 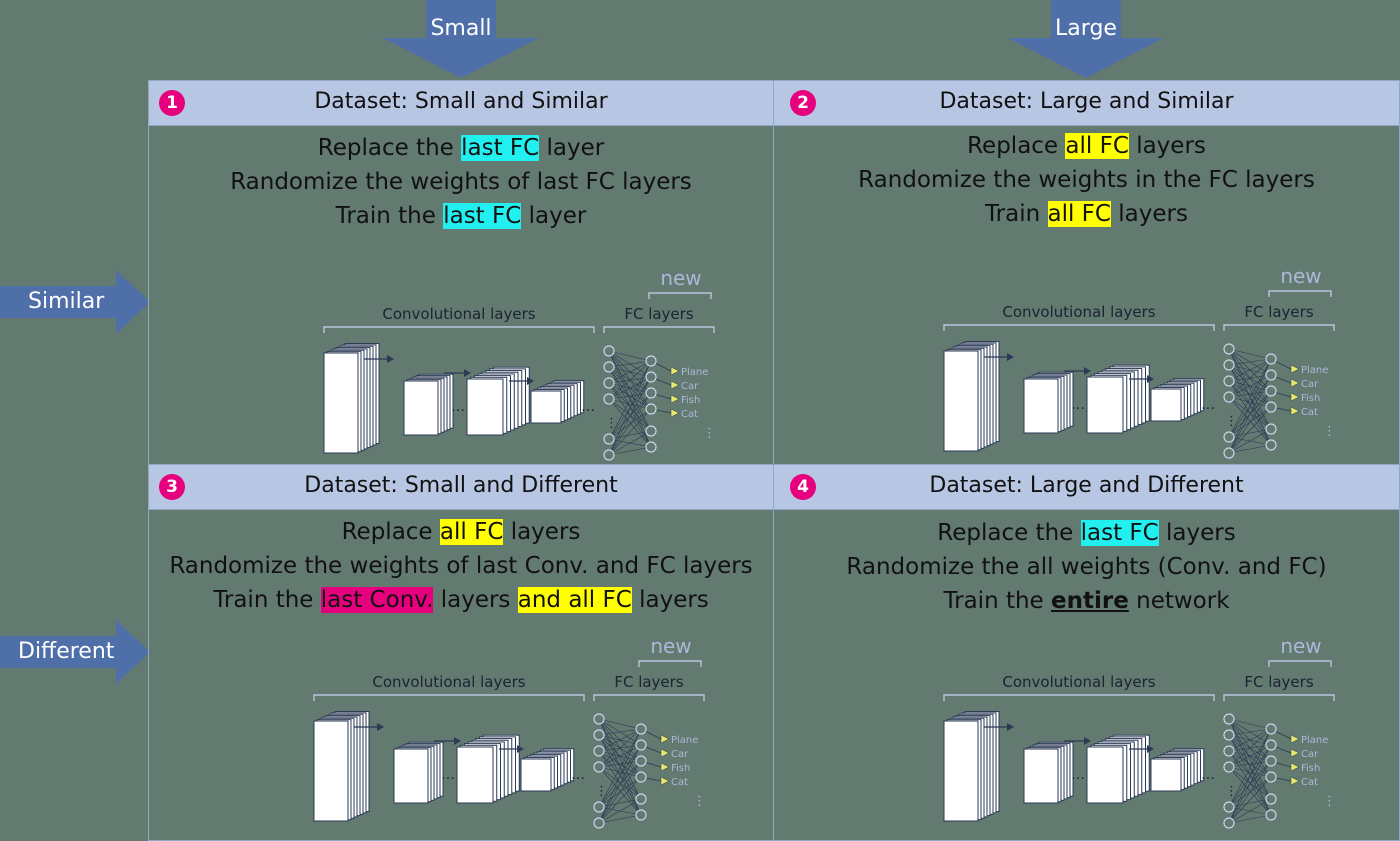 I want to click on output-label: Fish, so click(x=690, y=400).